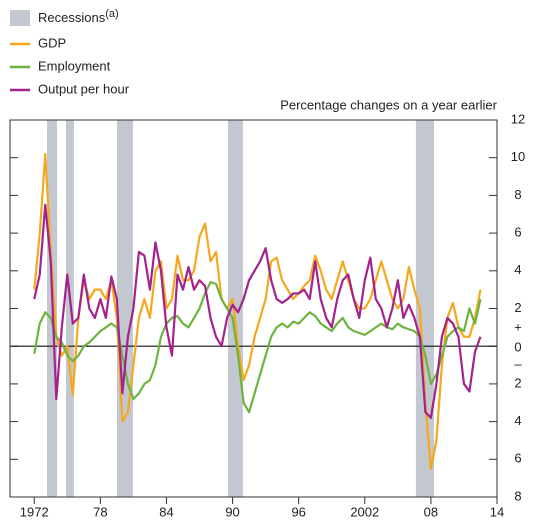 The width and height of the screenshot is (538, 521). Describe the element at coordinates (518, 156) in the screenshot. I see `y-tick-label: 10` at that location.